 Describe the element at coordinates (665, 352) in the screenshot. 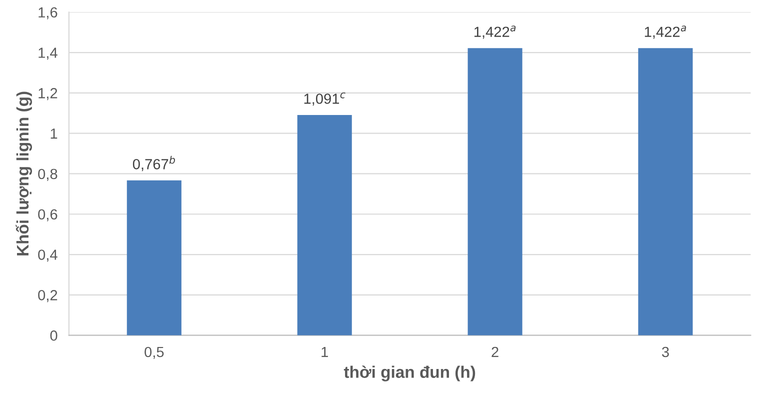

I see `x-tick-label: 3` at that location.